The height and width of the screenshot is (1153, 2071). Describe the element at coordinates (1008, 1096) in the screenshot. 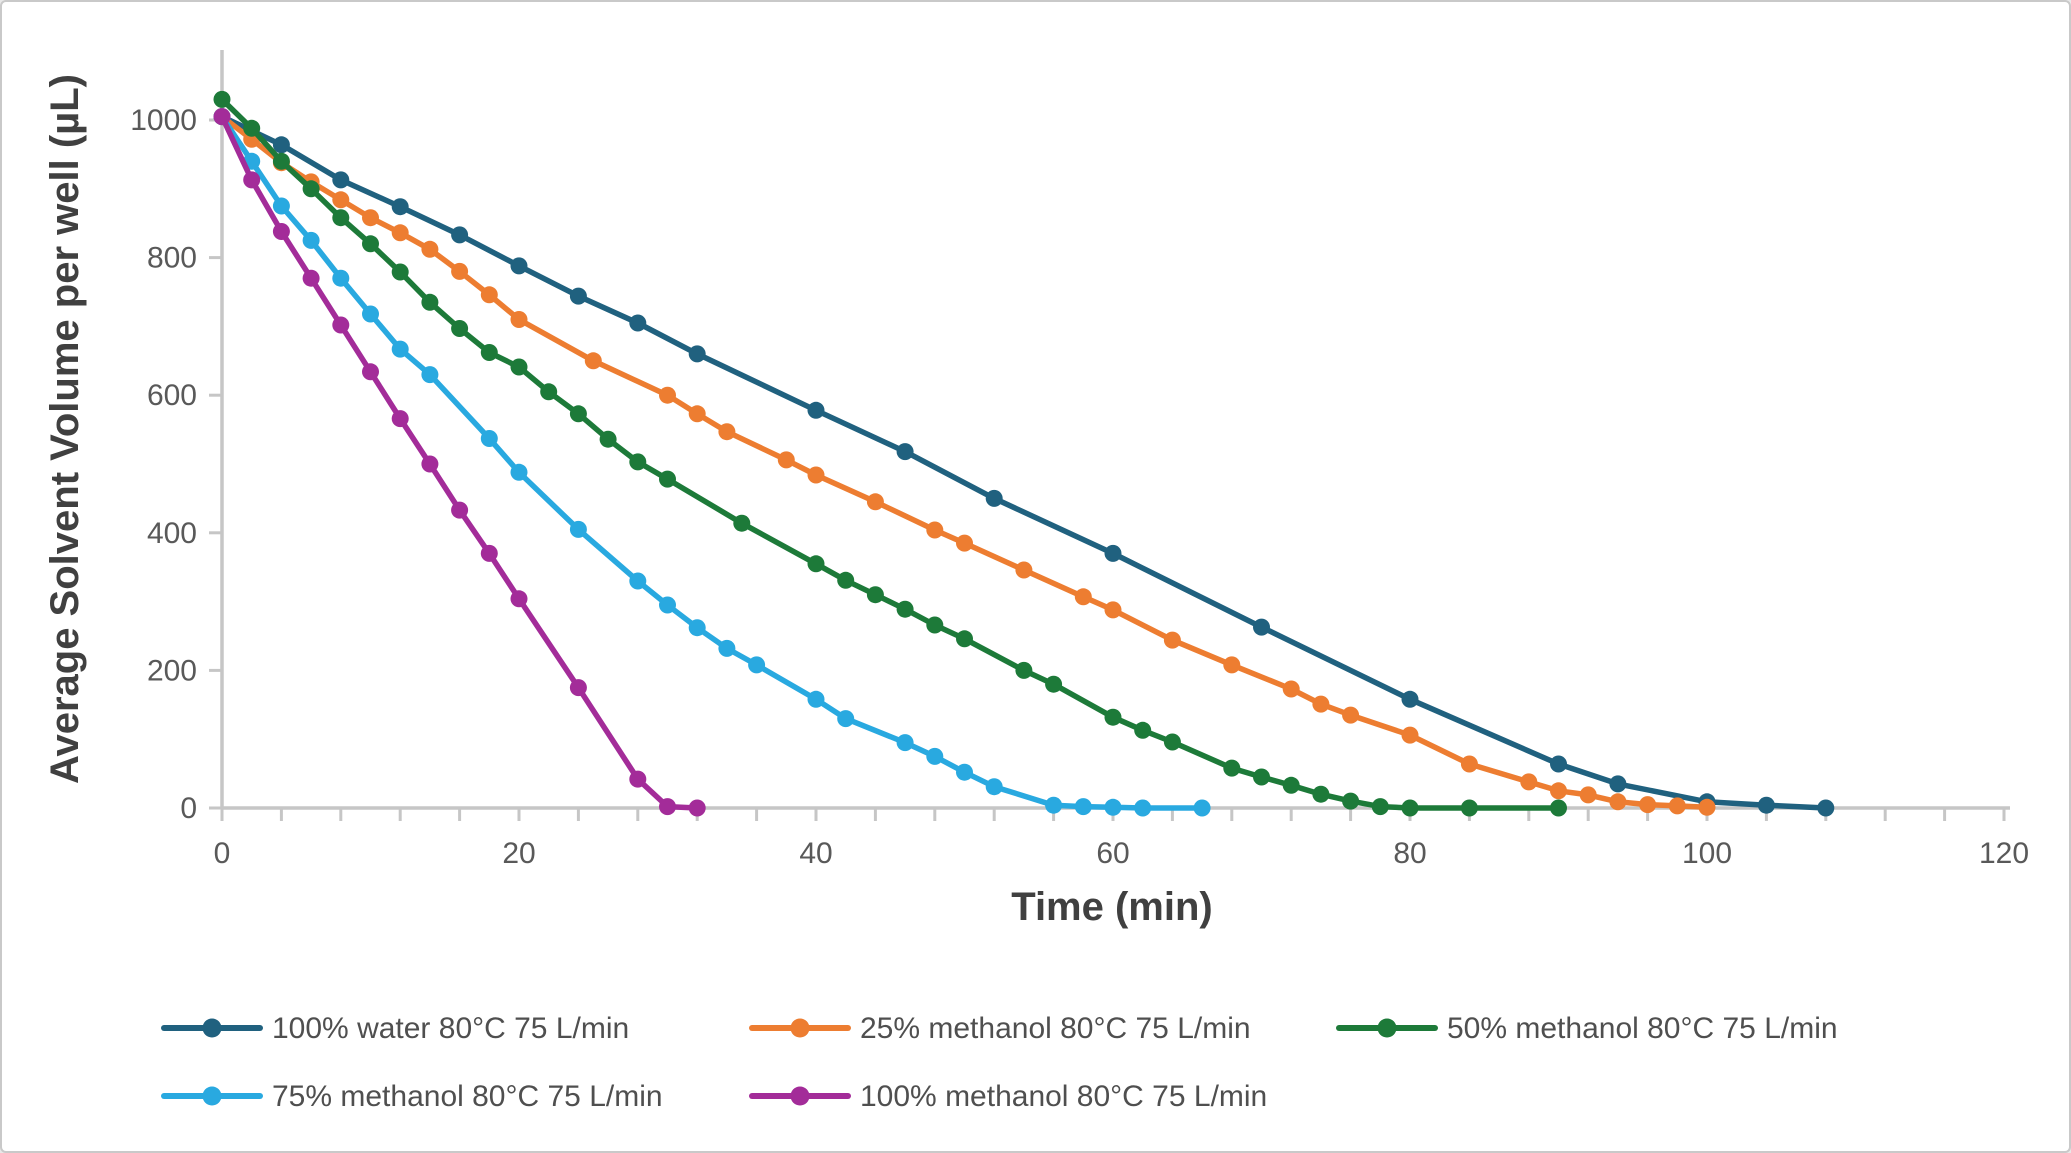

I see `legend-item-4: 100% methanol 80°C 75 L/min` at that location.